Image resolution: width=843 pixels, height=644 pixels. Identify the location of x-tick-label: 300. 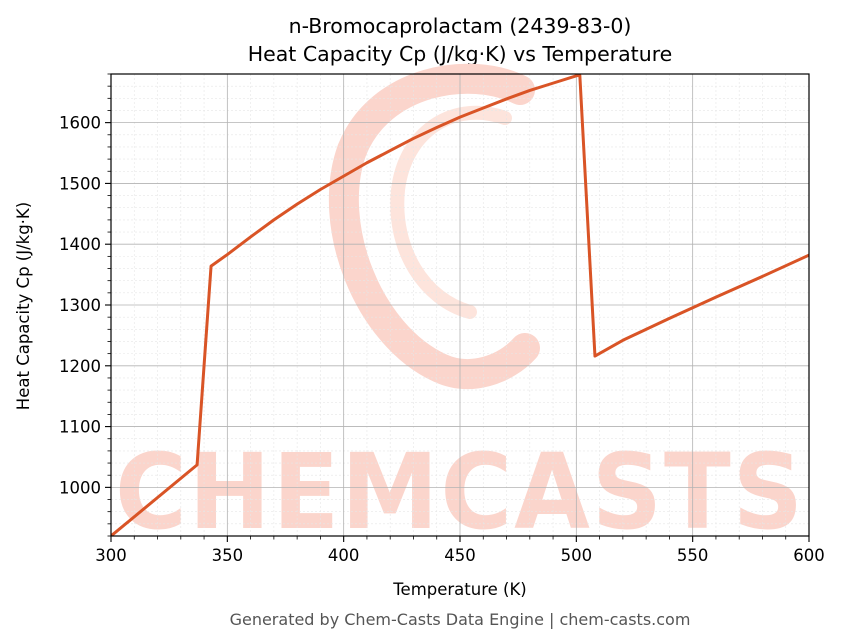
(111, 555).